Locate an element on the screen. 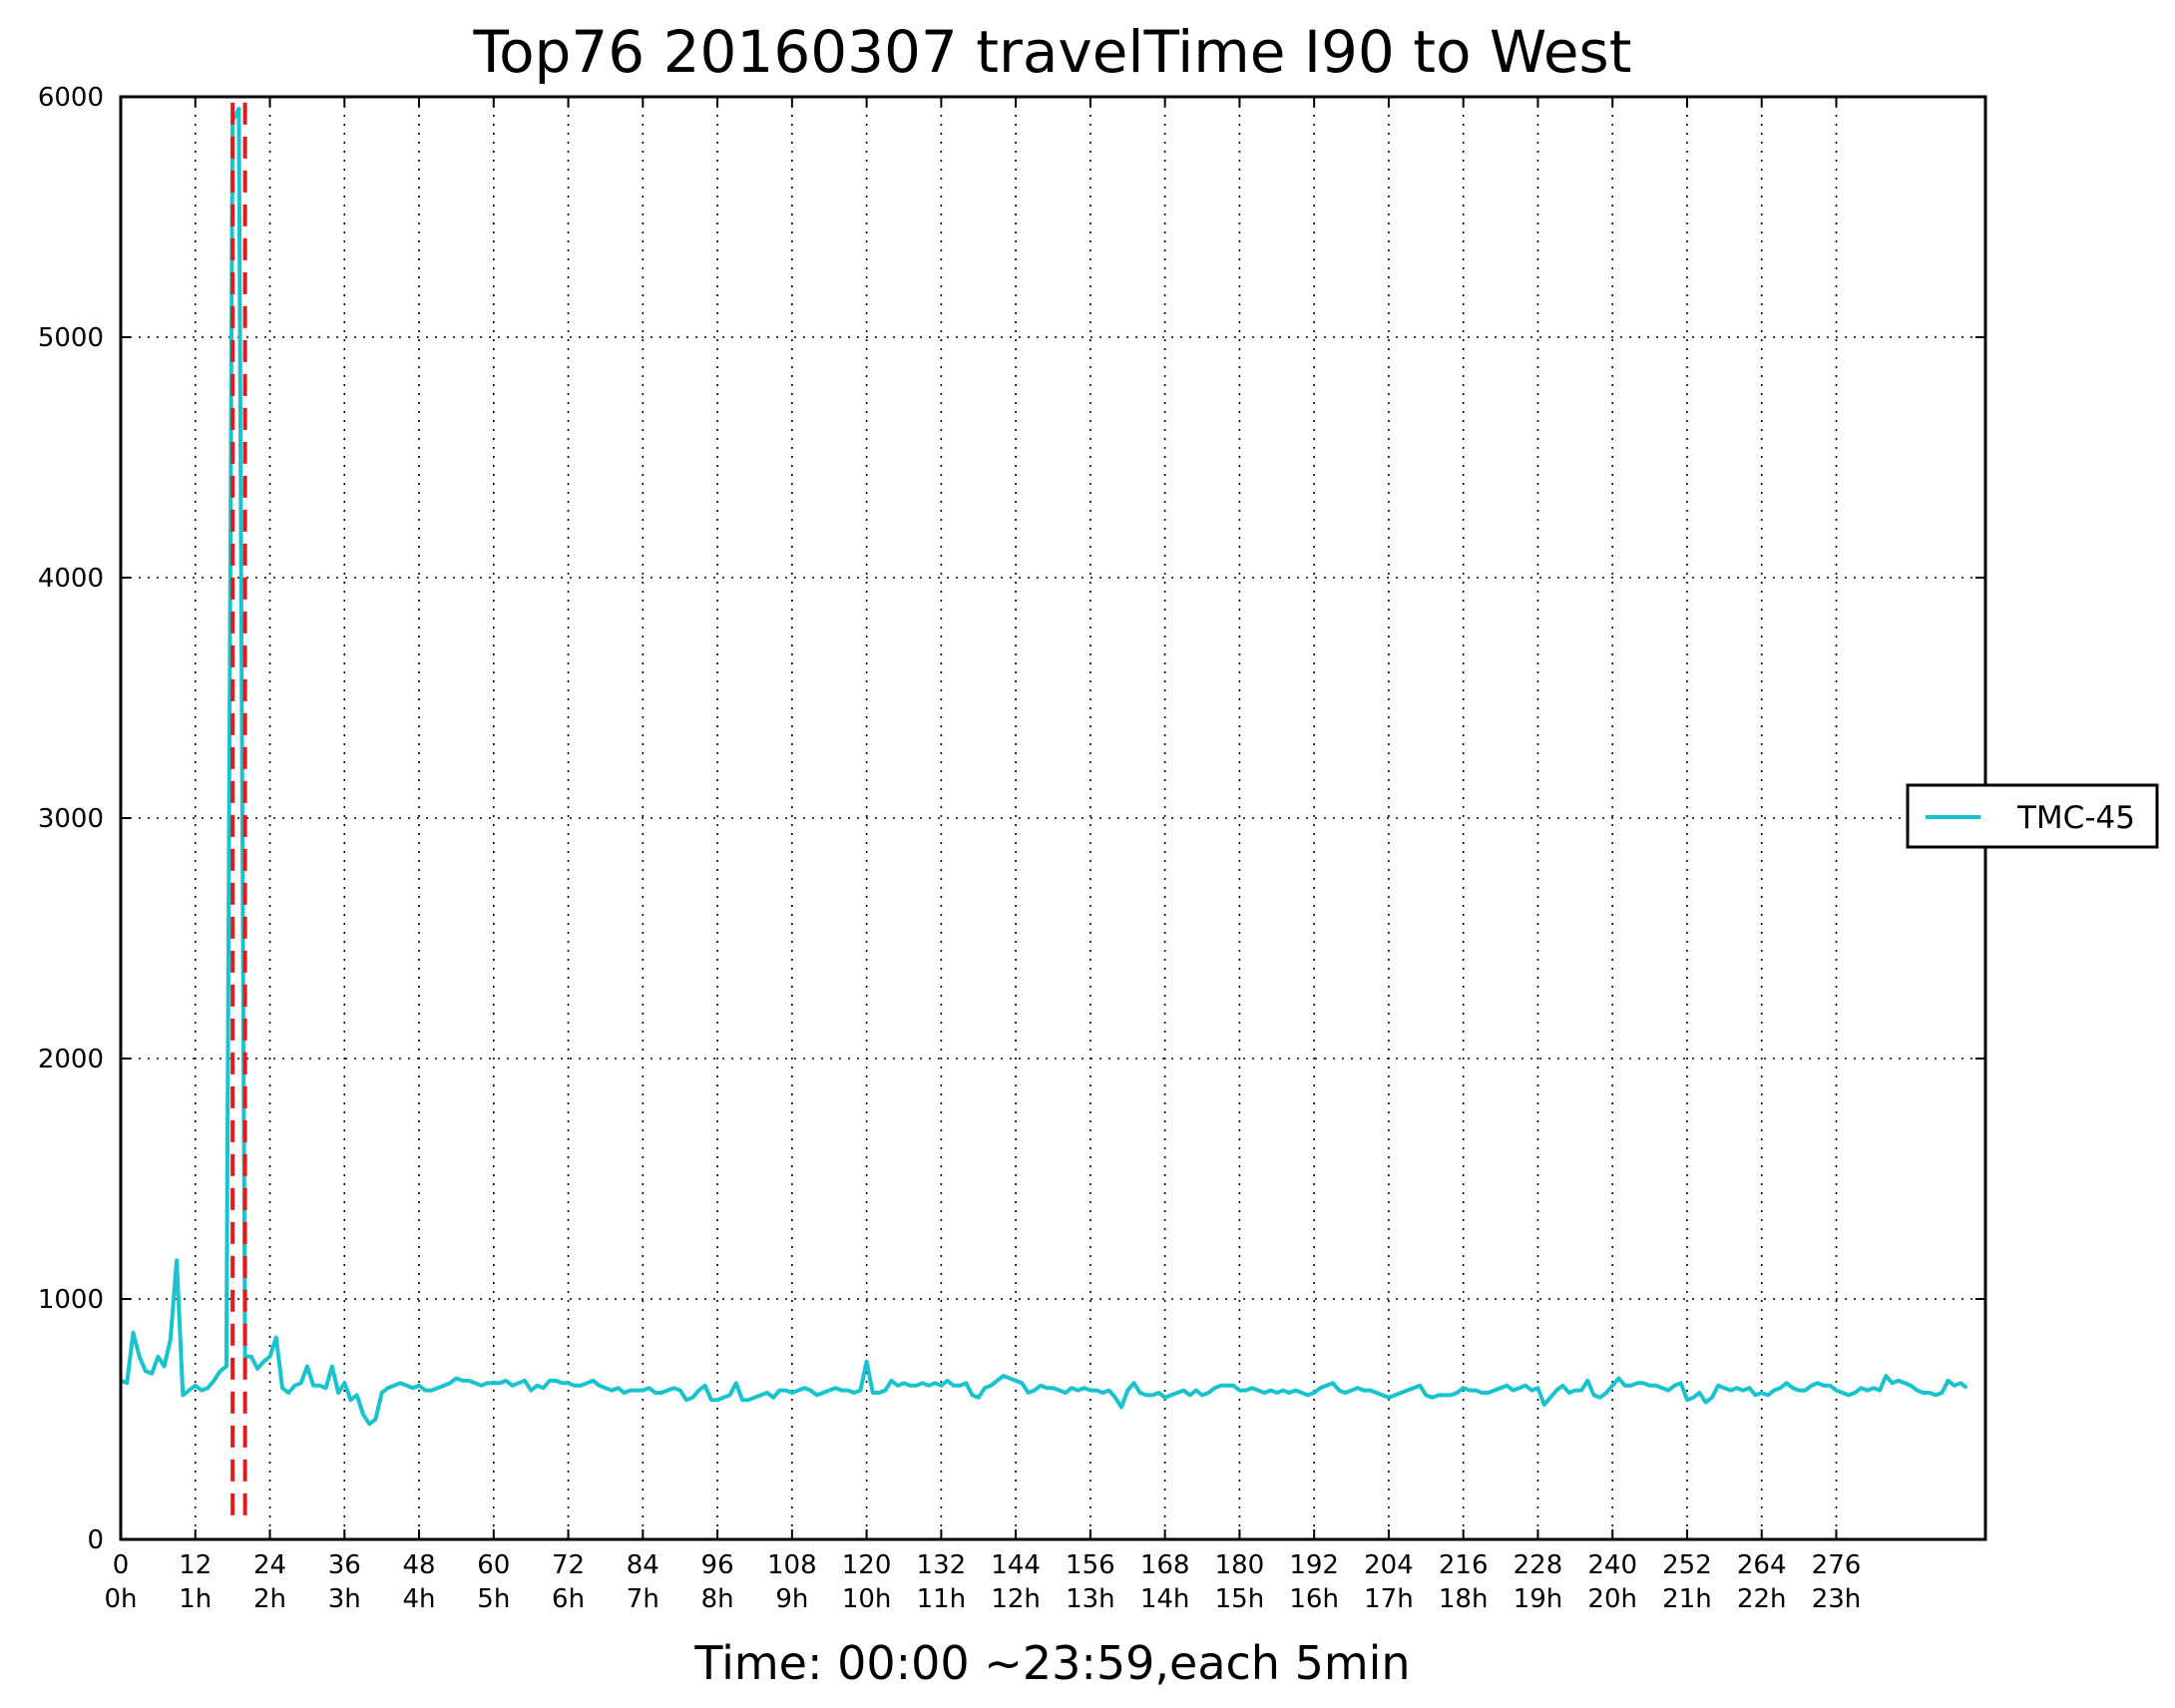  x-tick-hour-label: 18h is located at coordinates (1464, 1599).